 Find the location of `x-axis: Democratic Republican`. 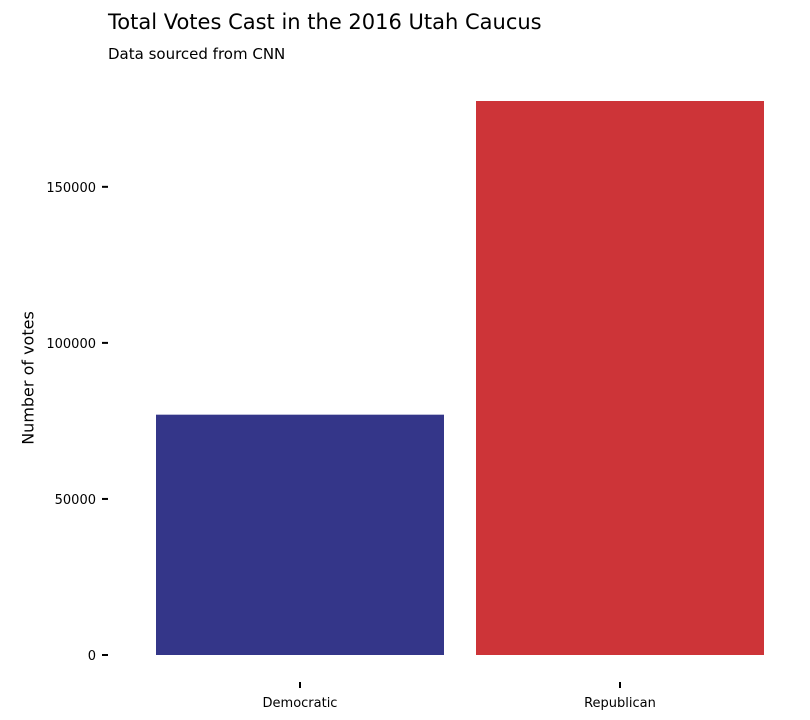

x-axis: Democratic Republican is located at coordinates (459, 696).